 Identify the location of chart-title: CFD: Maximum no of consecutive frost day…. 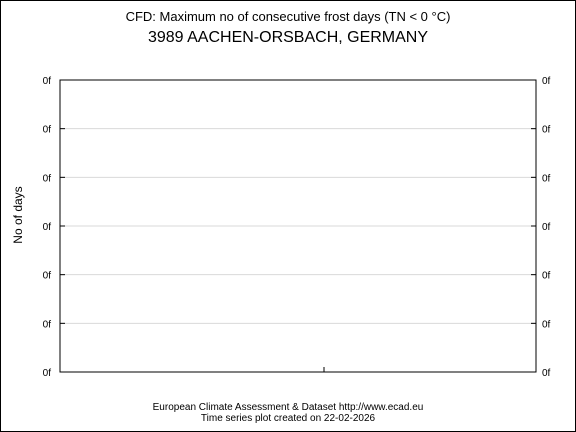
(288, 16).